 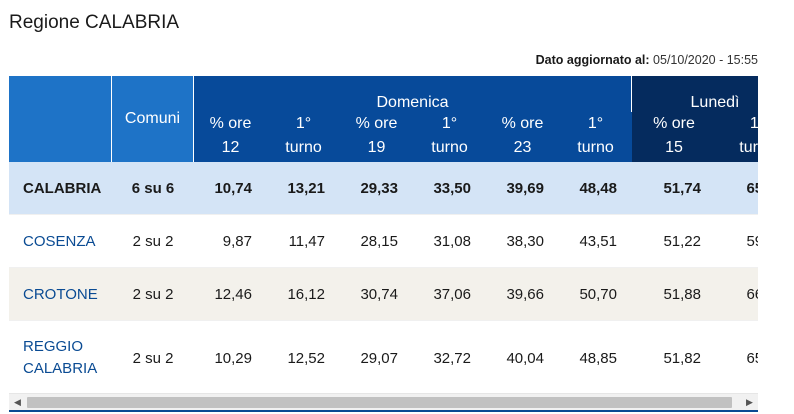 I want to click on header-col-line2: 15, so click(x=674, y=147).